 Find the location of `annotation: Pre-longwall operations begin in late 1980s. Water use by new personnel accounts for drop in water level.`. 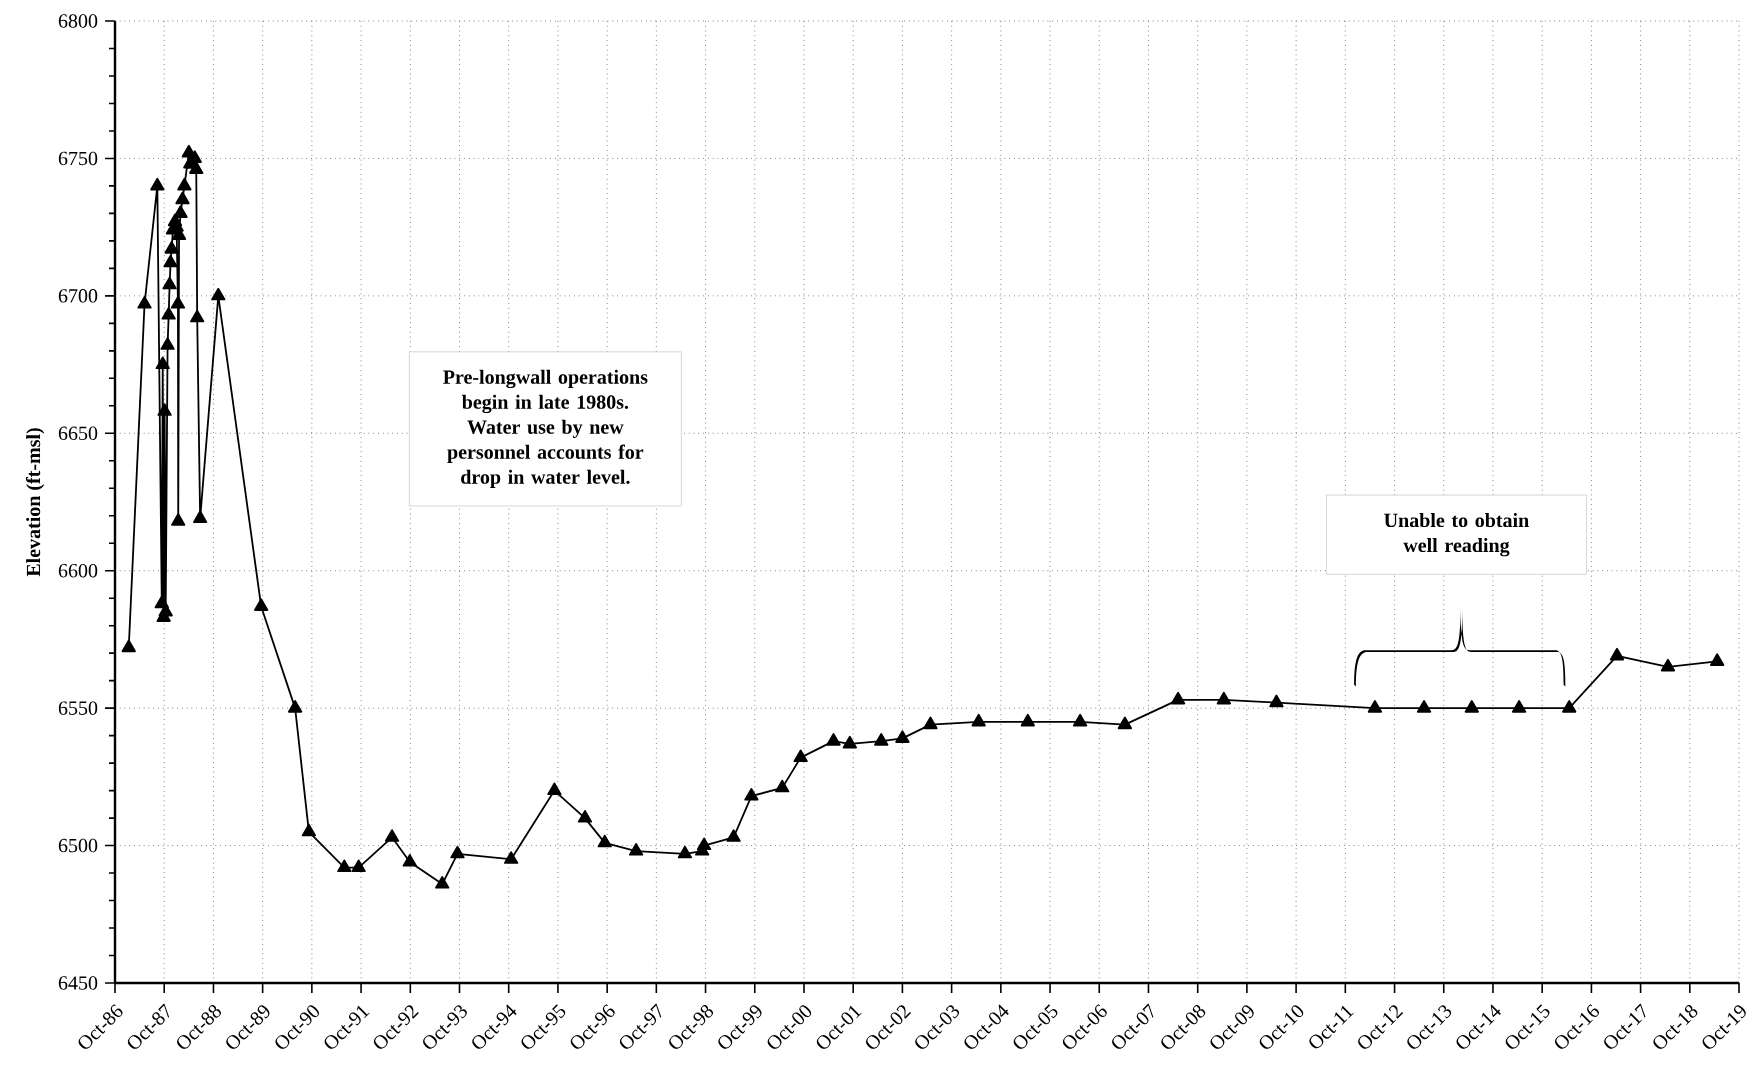

annotation: Pre-longwall operations begin in late 1980s. Water use by new personnel accounts for drop in water level. is located at coordinates (545, 428).